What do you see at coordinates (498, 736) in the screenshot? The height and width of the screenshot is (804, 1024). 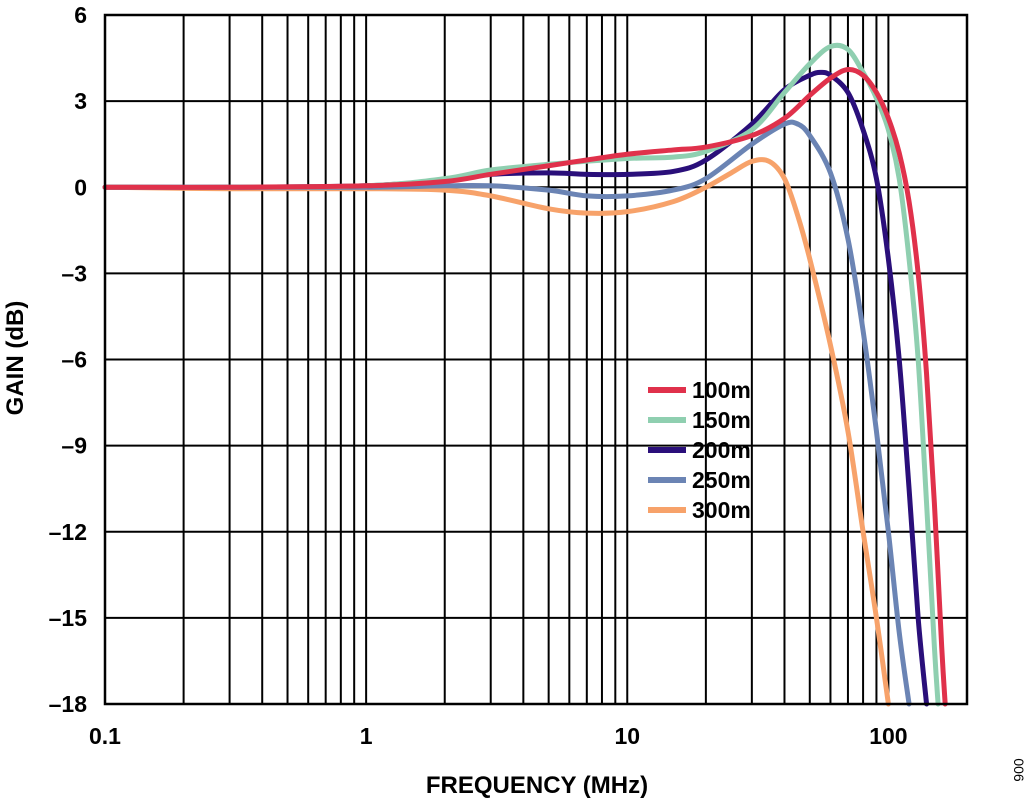 I see `x-tick-labels: 0.1 1 10 100` at bounding box center [498, 736].